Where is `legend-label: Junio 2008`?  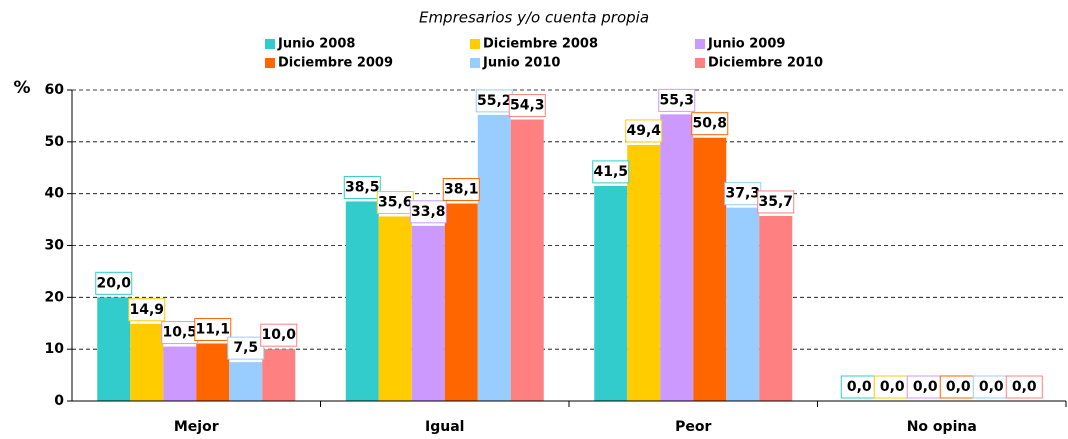
legend-label: Junio 2008 is located at coordinates (316, 44).